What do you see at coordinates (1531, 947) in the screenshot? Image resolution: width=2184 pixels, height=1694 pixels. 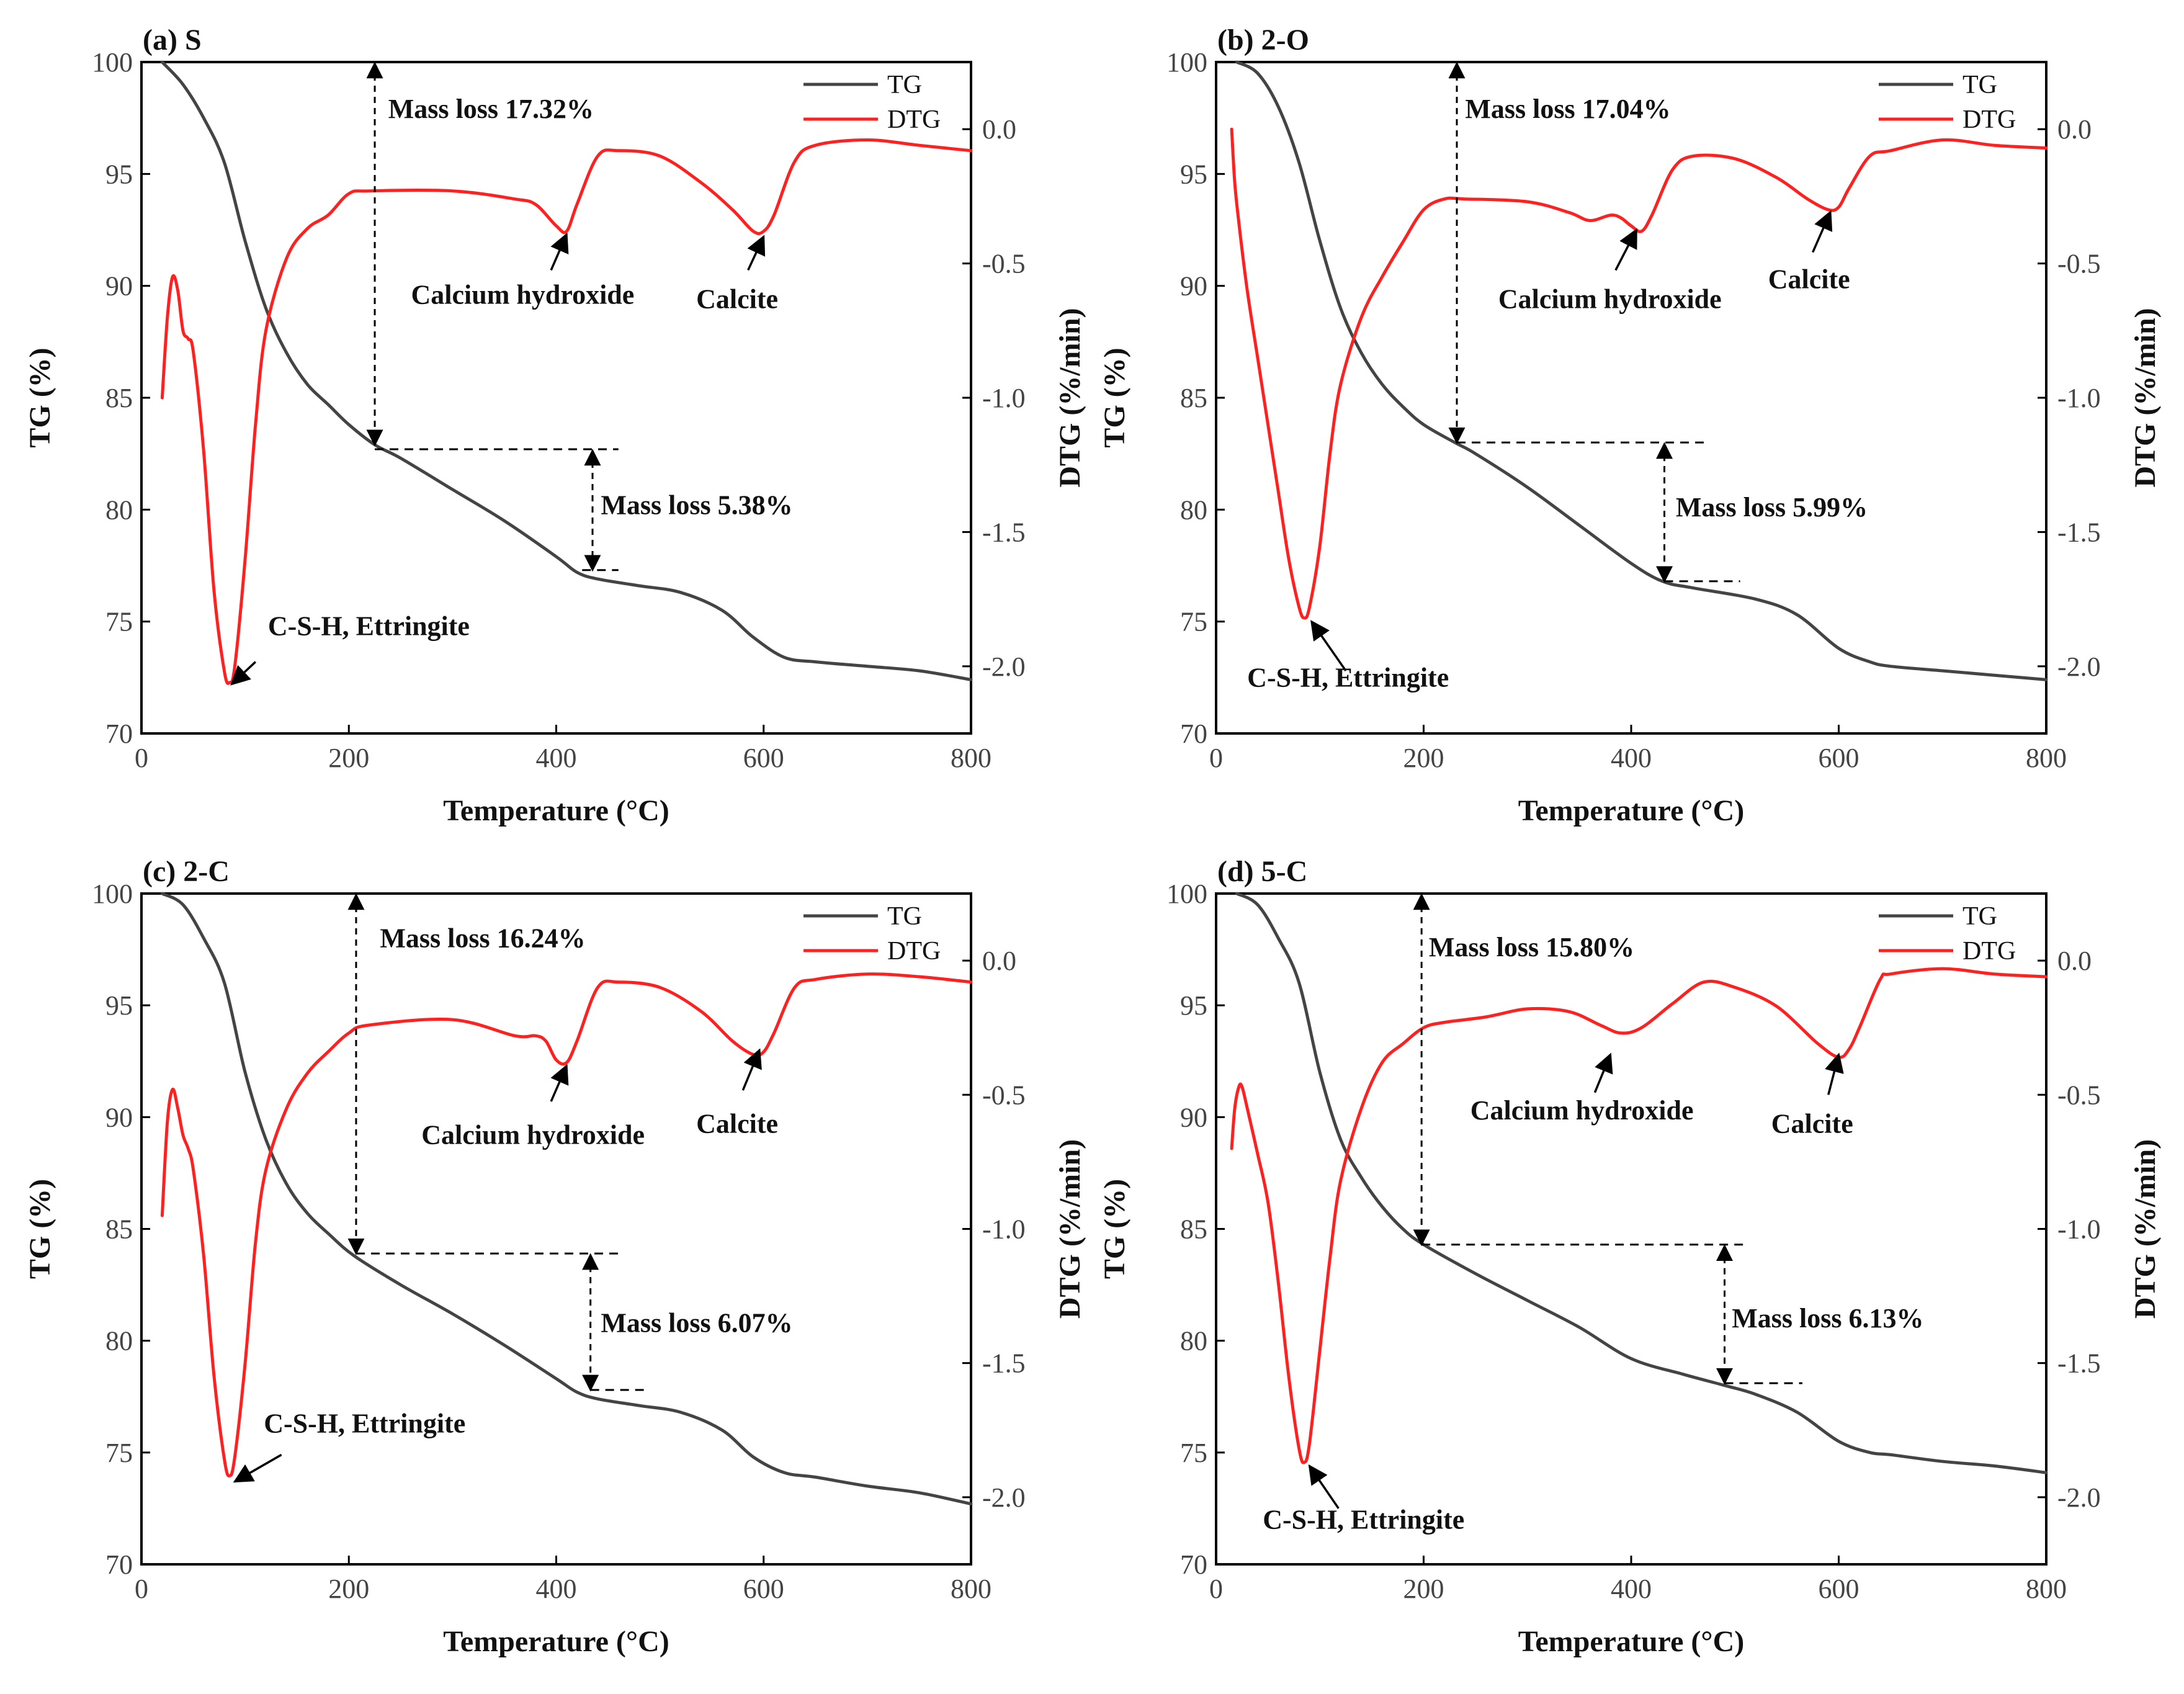 I see `mass-loss-label: Mass loss 15.80%` at bounding box center [1531, 947].